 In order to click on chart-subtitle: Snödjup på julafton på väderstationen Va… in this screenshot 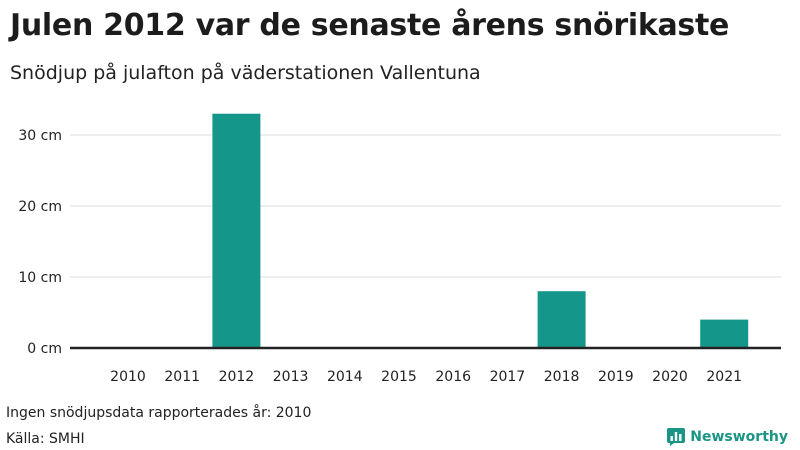, I will do `click(245, 73)`.